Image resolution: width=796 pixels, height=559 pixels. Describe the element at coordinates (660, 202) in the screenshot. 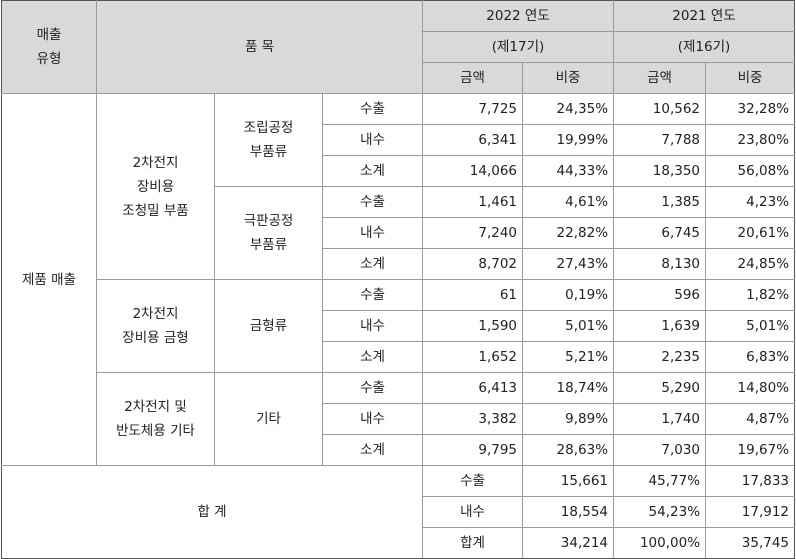

I see `amount-2021-cell: 1,385` at that location.